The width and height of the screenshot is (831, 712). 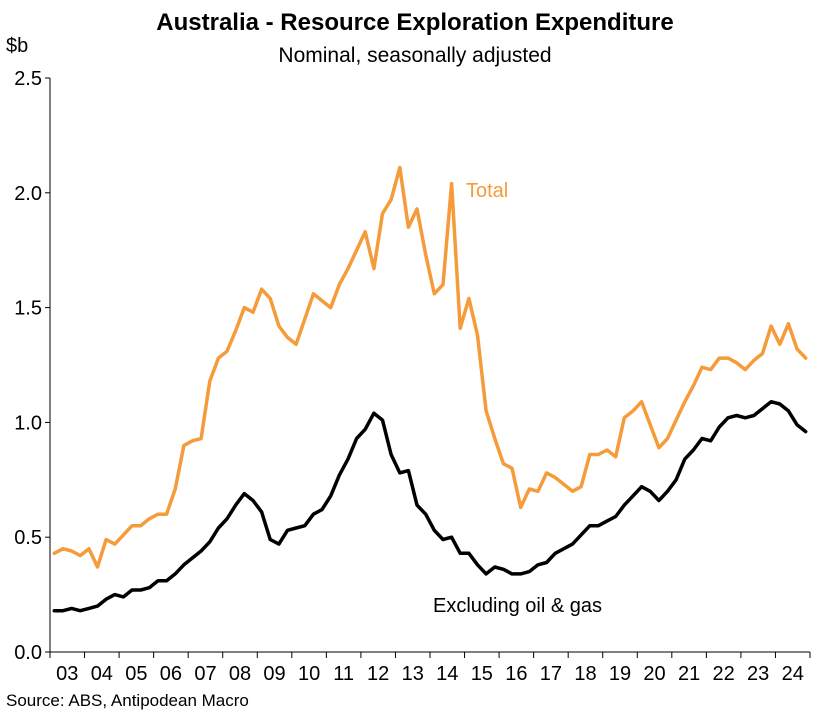 I want to click on y-tick-label: 1.0, so click(x=28, y=423).